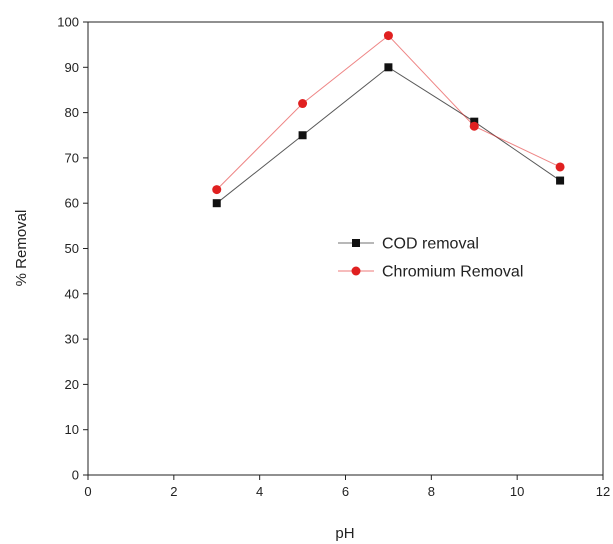 This screenshot has height=544, width=613. I want to click on legend: COD removal Chromium Removal, so click(430, 258).